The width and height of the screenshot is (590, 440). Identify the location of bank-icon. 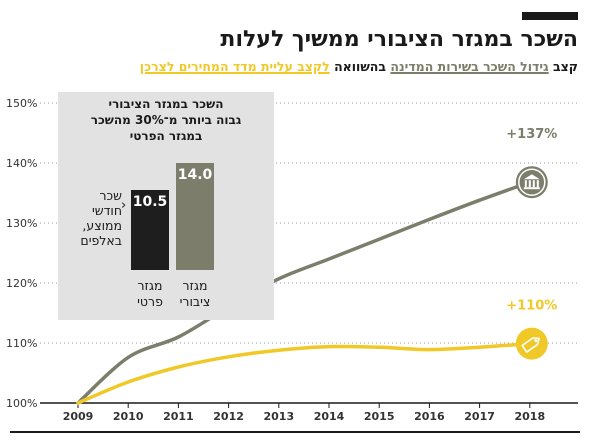
(531, 182).